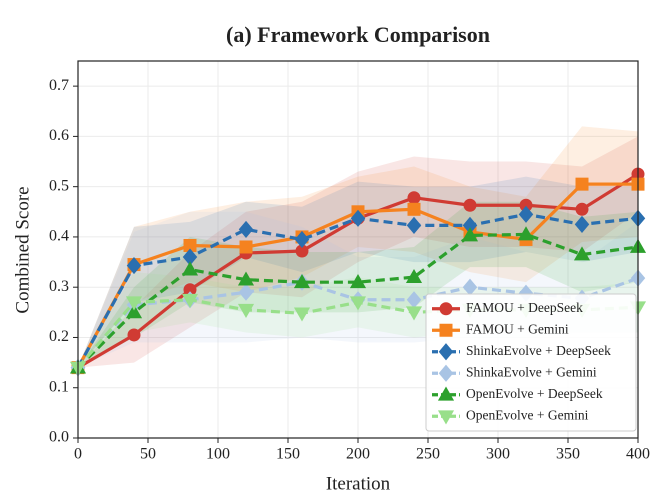 Image resolution: width=670 pixels, height=497 pixels. What do you see at coordinates (638, 454) in the screenshot?
I see `x-tick-label: 400` at bounding box center [638, 454].